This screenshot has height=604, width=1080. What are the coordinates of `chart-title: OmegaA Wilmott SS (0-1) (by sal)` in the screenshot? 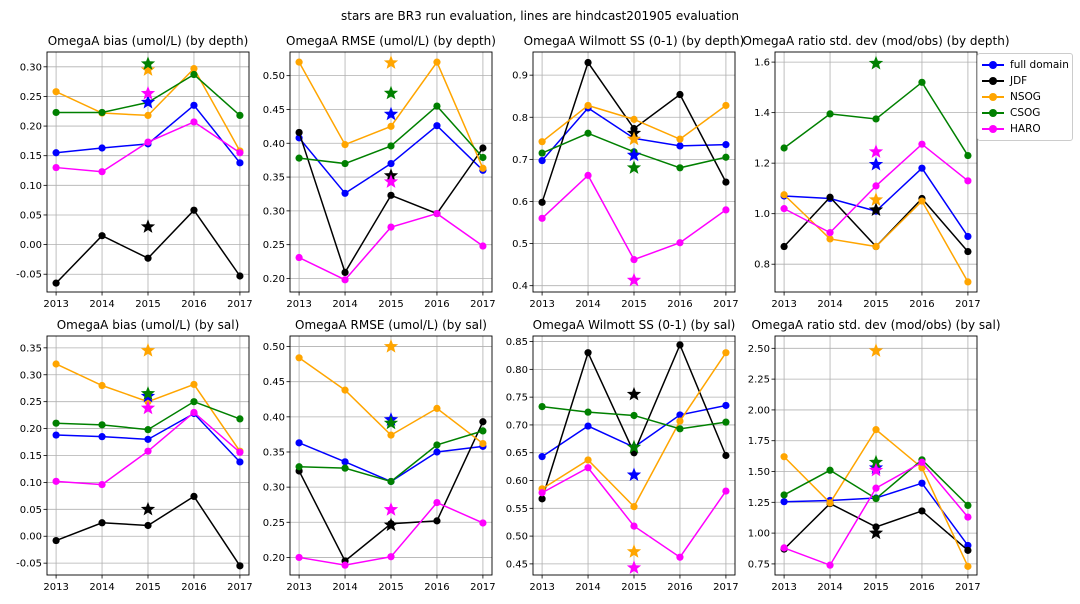 It's located at (634, 325).